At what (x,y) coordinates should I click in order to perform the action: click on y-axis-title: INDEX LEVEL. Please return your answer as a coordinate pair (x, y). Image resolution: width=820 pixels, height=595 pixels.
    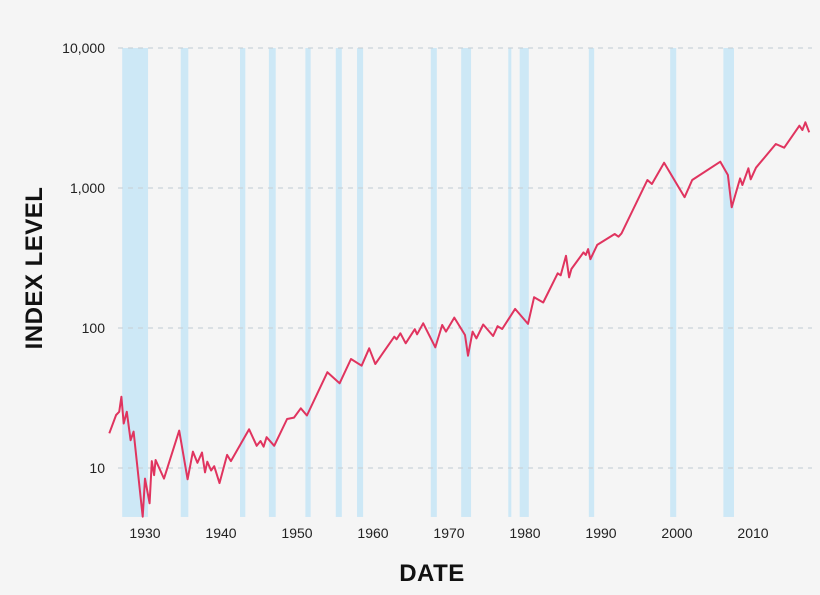
    Looking at the image, I should click on (34, 268).